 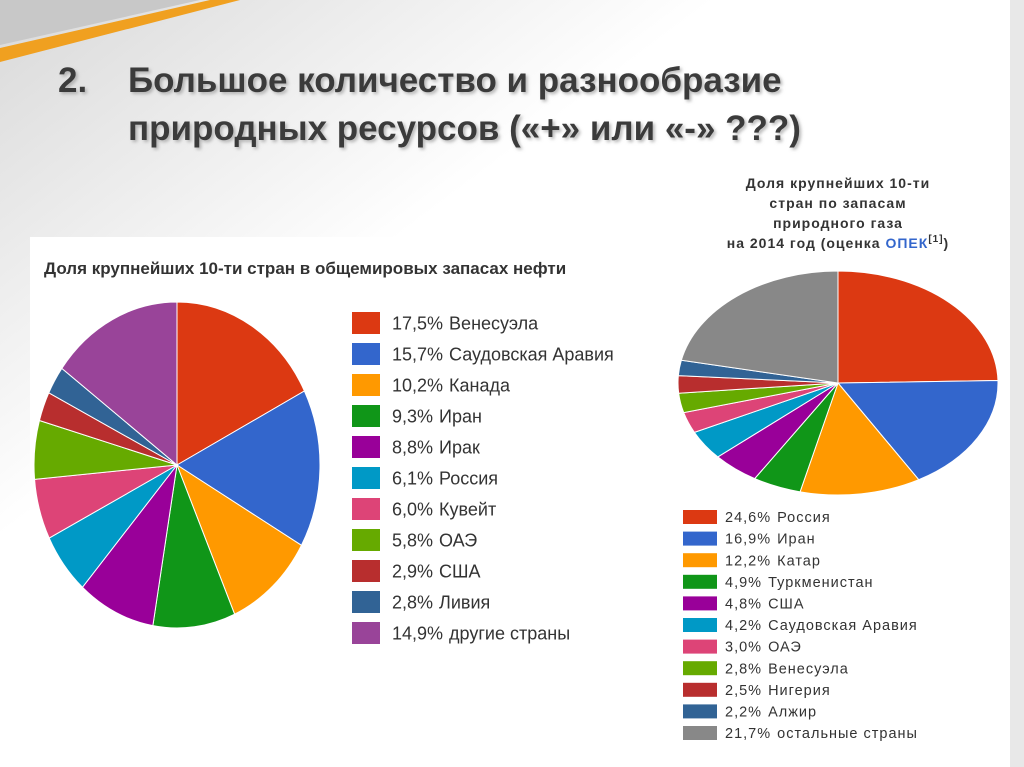 I want to click on legend-value: 12,2%, so click(x=748, y=561).